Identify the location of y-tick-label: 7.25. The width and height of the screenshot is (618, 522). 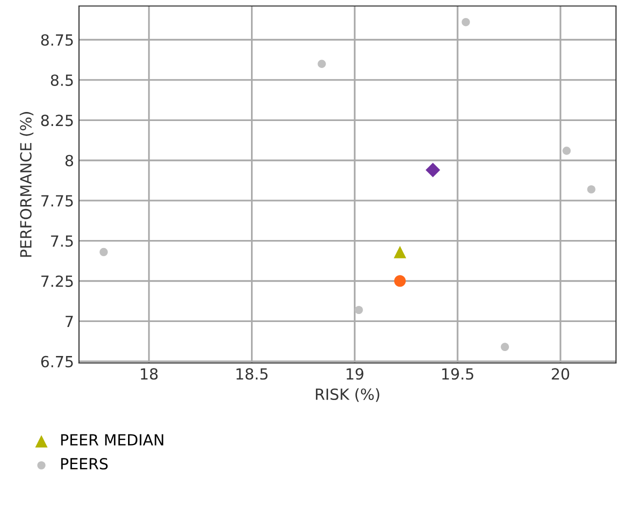
(57, 281).